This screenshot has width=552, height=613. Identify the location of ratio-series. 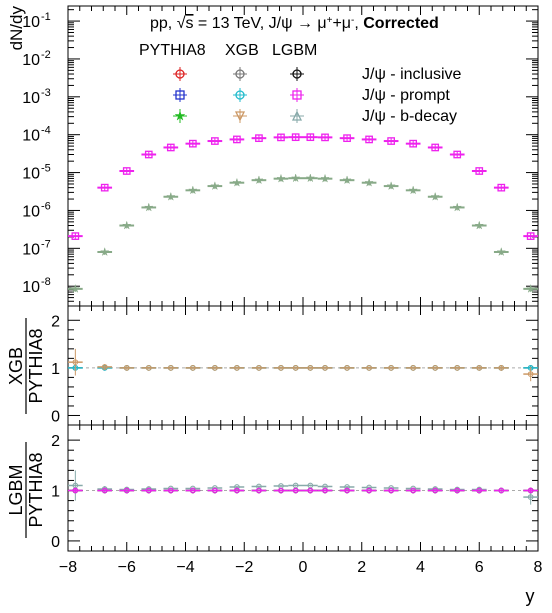
(303, 490).